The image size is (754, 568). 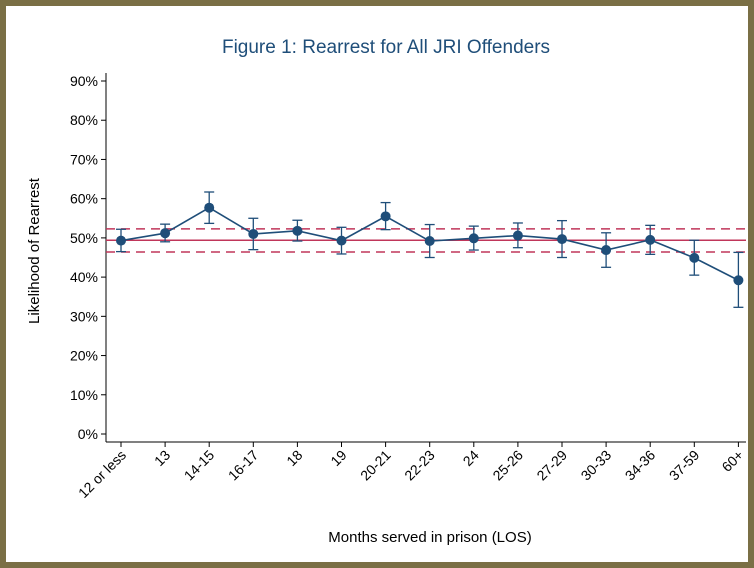 What do you see at coordinates (386, 47) in the screenshot?
I see `chart-title: Figure 1: Rearrest for All JRI Offenders` at bounding box center [386, 47].